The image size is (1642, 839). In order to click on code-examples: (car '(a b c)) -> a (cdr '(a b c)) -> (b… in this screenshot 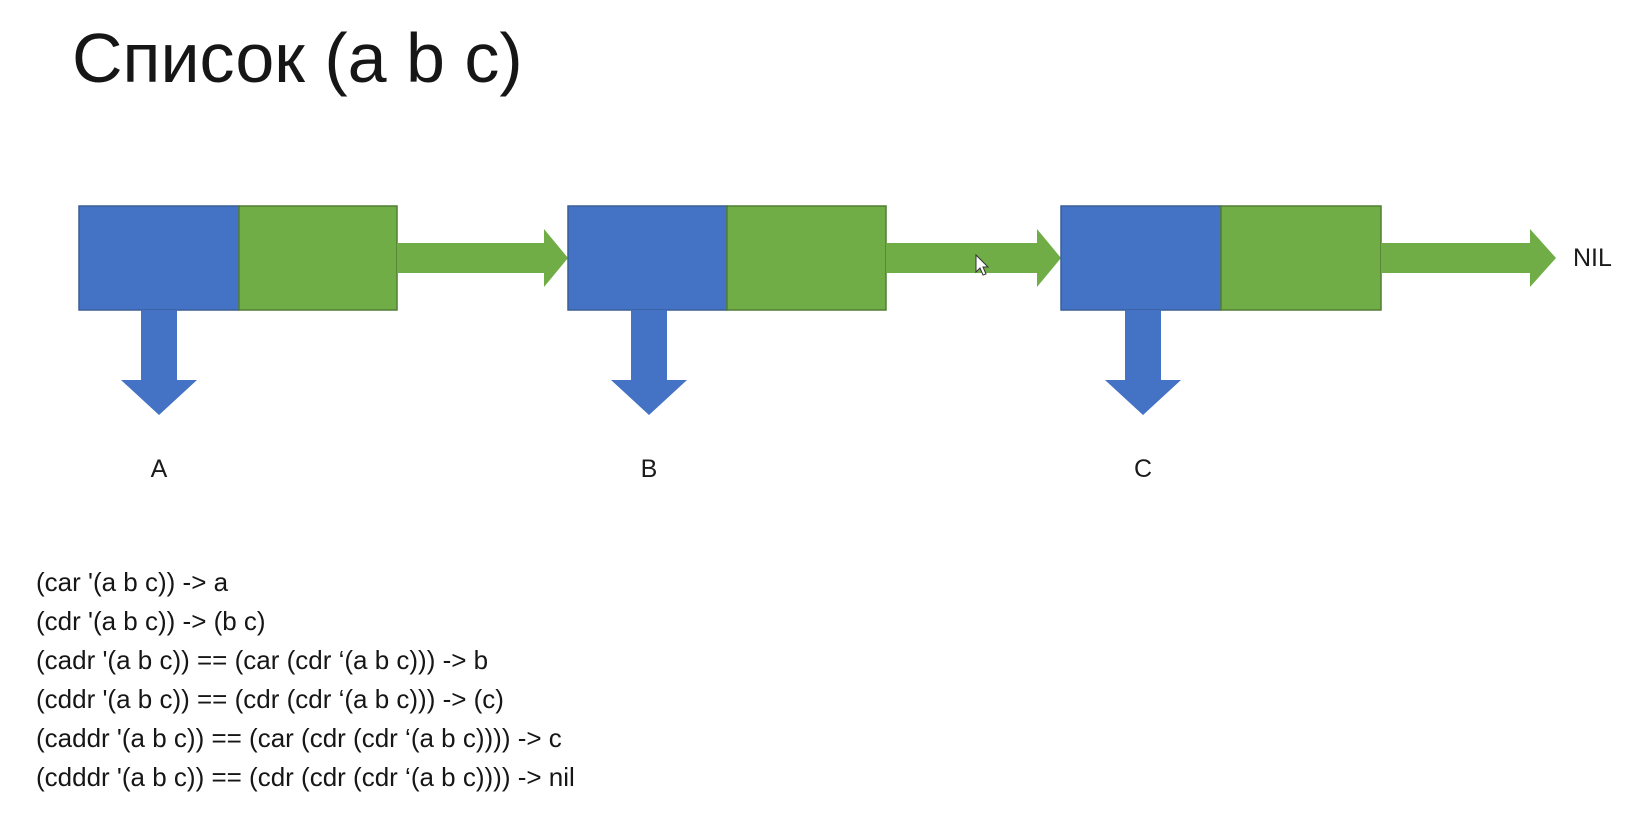, I will do `click(305, 680)`.